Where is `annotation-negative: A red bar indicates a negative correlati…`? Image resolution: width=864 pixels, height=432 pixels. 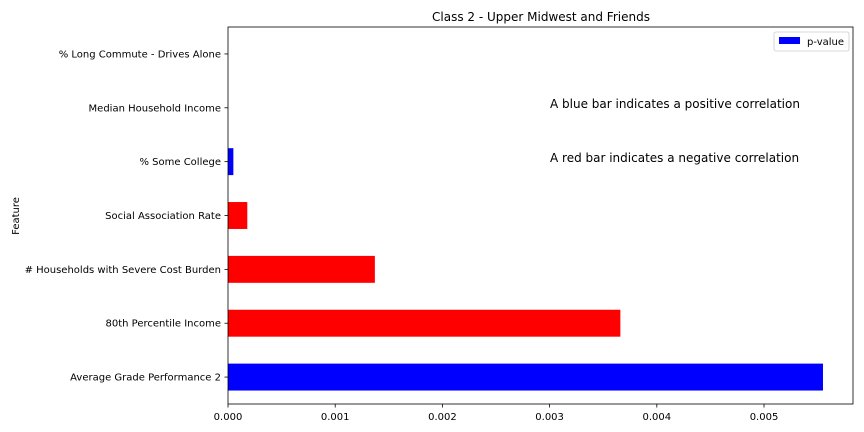 annotation-negative: A red bar indicates a negative correlati… is located at coordinates (674, 158).